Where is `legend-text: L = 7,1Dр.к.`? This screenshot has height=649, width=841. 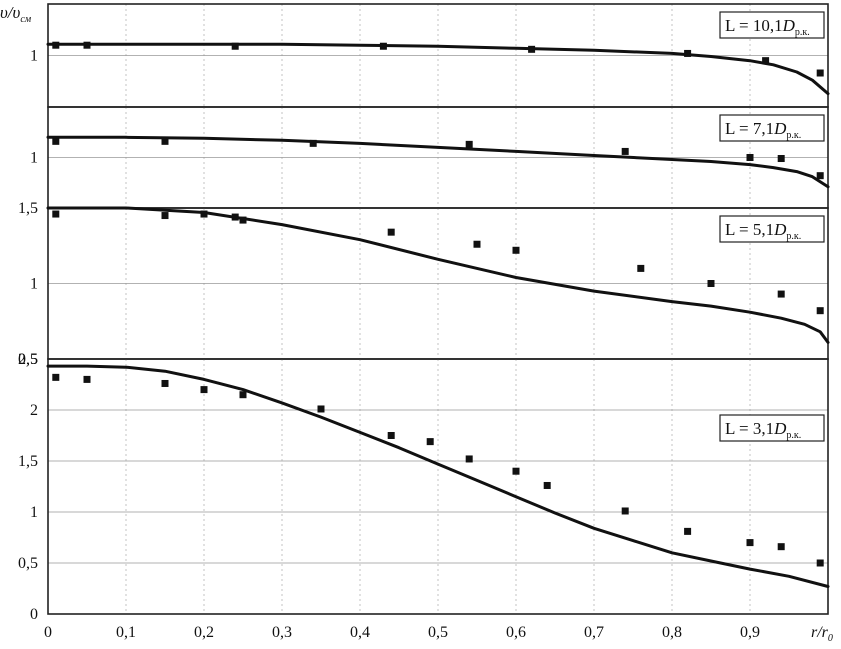
legend-text: L = 7,1Dр.к. is located at coordinates (763, 130).